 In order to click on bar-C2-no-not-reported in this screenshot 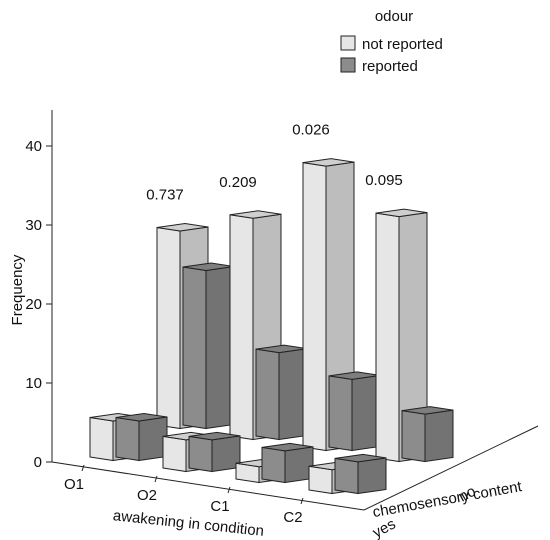, I will do `click(401, 335)`.